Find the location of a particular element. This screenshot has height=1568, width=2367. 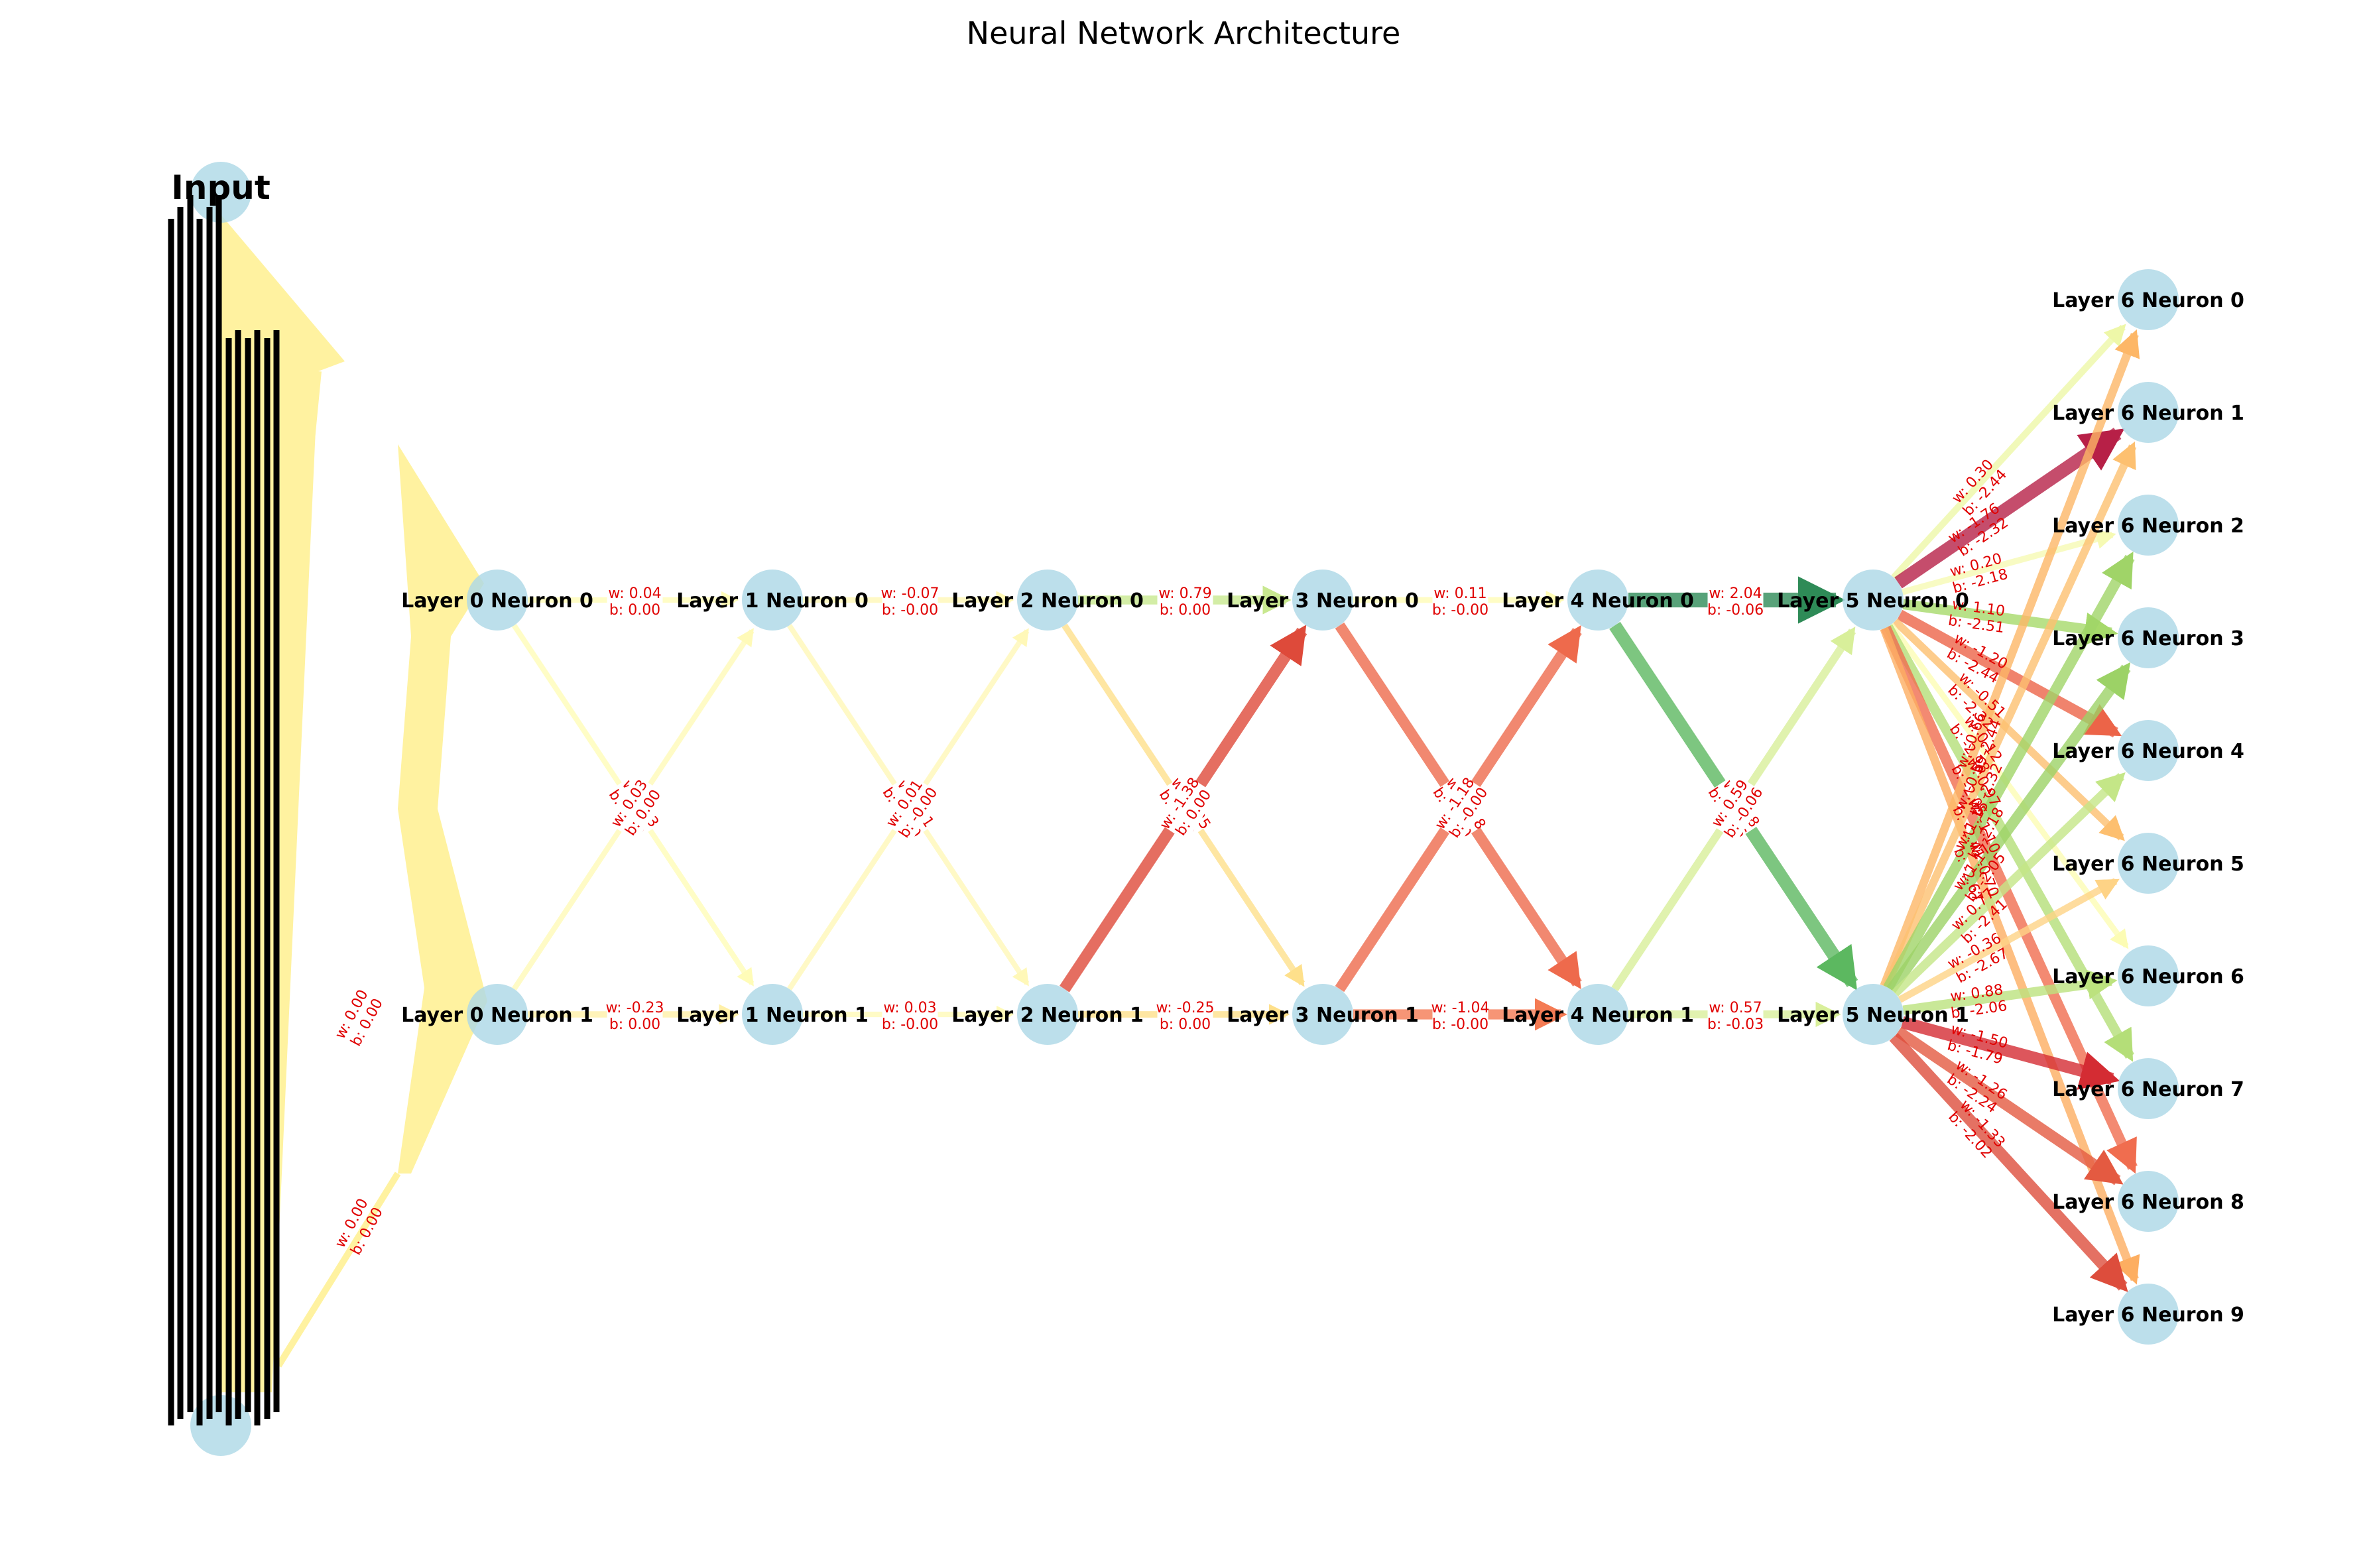

node-label-layer-4-neuron-0: Layer 4 Neuron 0 is located at coordinates (1598, 601).